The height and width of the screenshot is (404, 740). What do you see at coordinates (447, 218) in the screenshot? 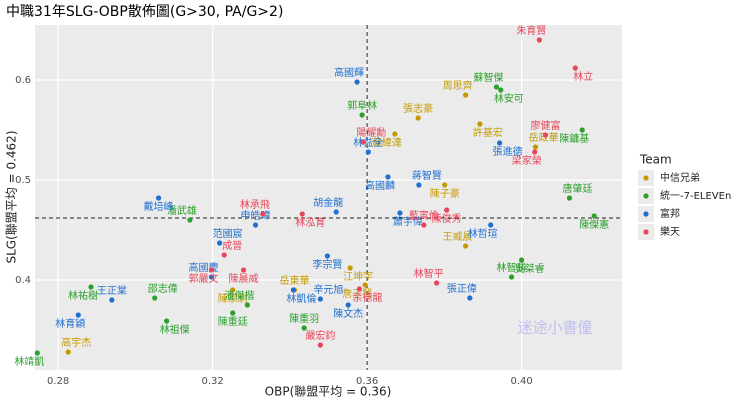
I see `point-label: 陳俊秀` at bounding box center [447, 218].